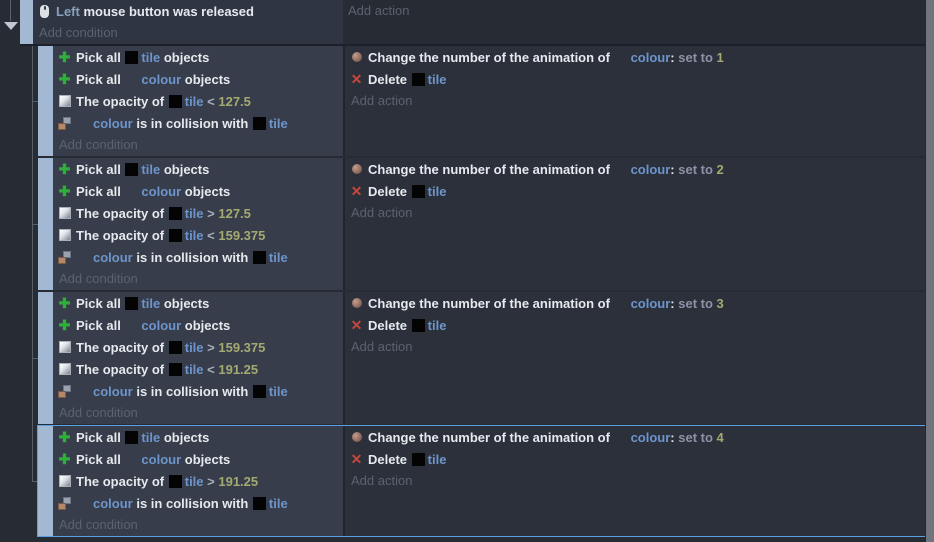 This screenshot has width=934, height=542. I want to click on condition-row: The opacity of tile > 191.25, so click(198, 481).